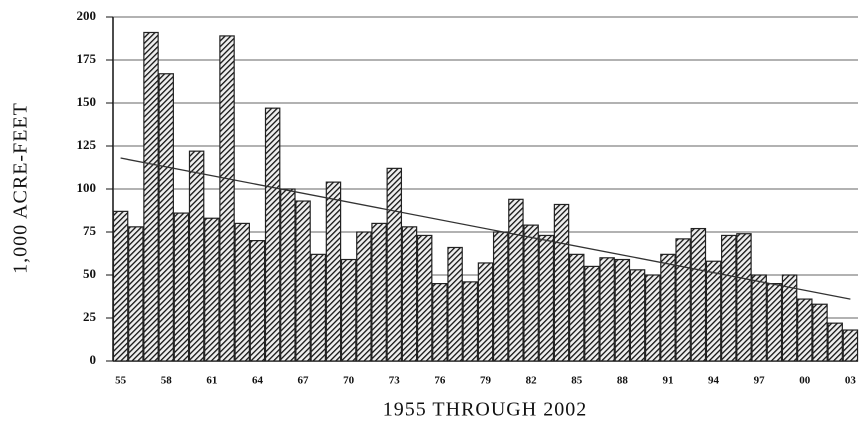 The image size is (860, 432). What do you see at coordinates (87, 15) in the screenshot?
I see `y-tick-label: 200` at bounding box center [87, 15].